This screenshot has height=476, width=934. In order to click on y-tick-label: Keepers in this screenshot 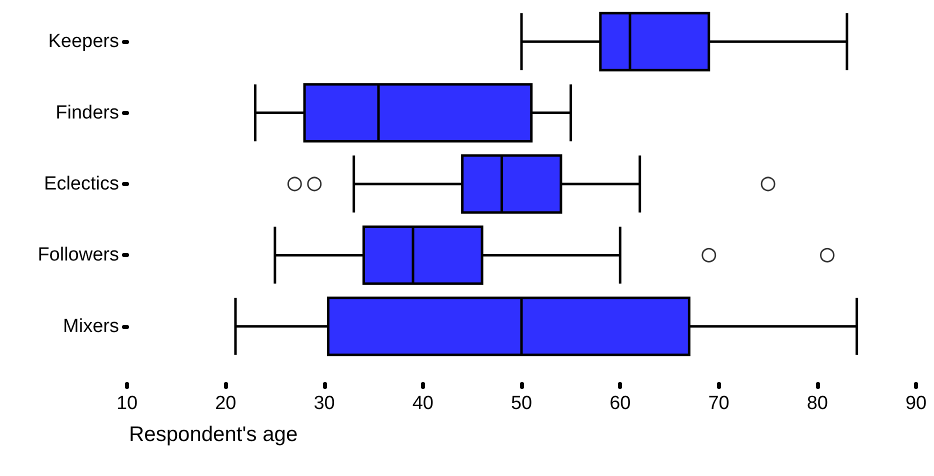, I will do `click(83, 41)`.